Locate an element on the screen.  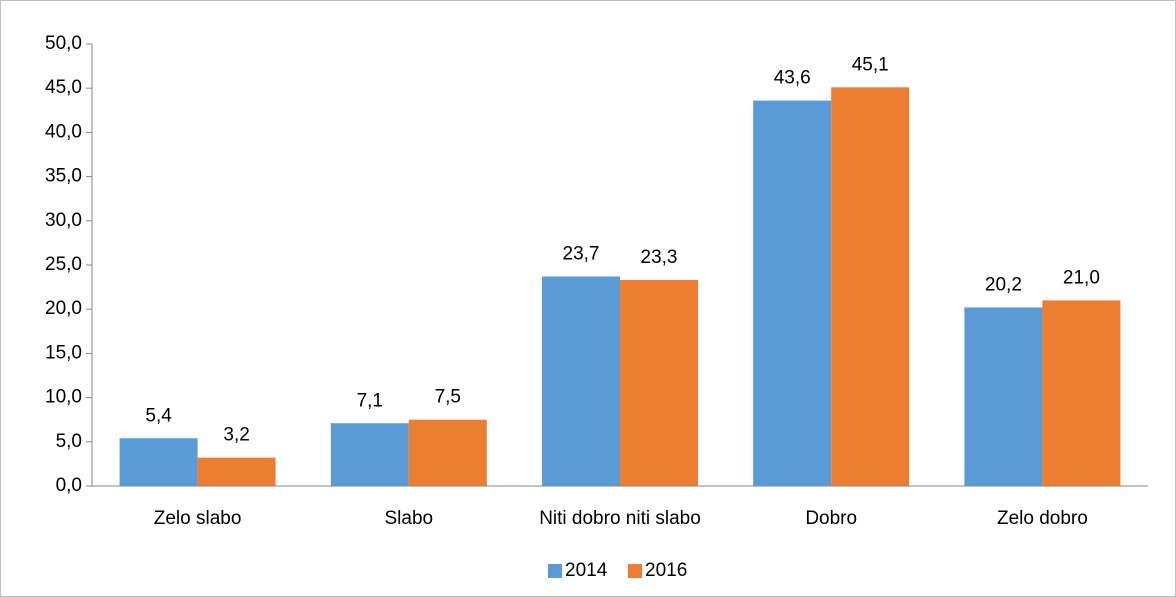
y-tick-label: 20,0 is located at coordinates (63, 308).